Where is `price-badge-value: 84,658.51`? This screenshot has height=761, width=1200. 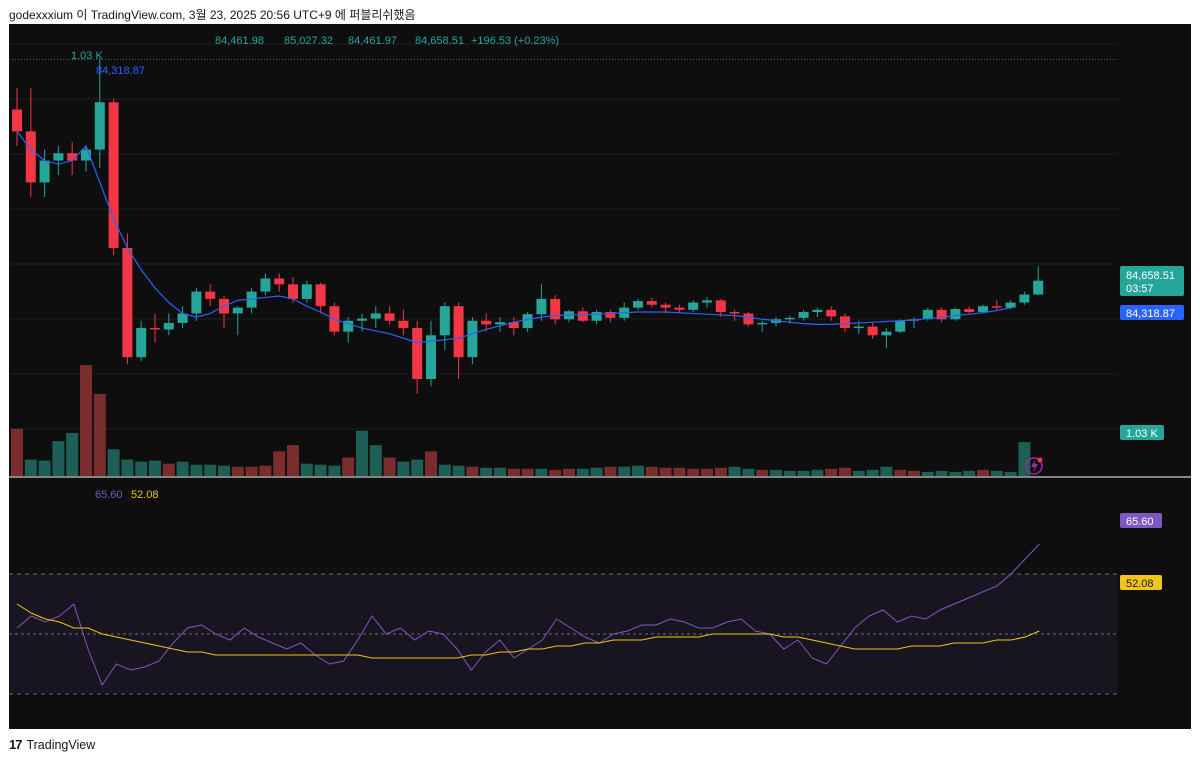
price-badge-value: 84,658.51 is located at coordinates (1150, 276).